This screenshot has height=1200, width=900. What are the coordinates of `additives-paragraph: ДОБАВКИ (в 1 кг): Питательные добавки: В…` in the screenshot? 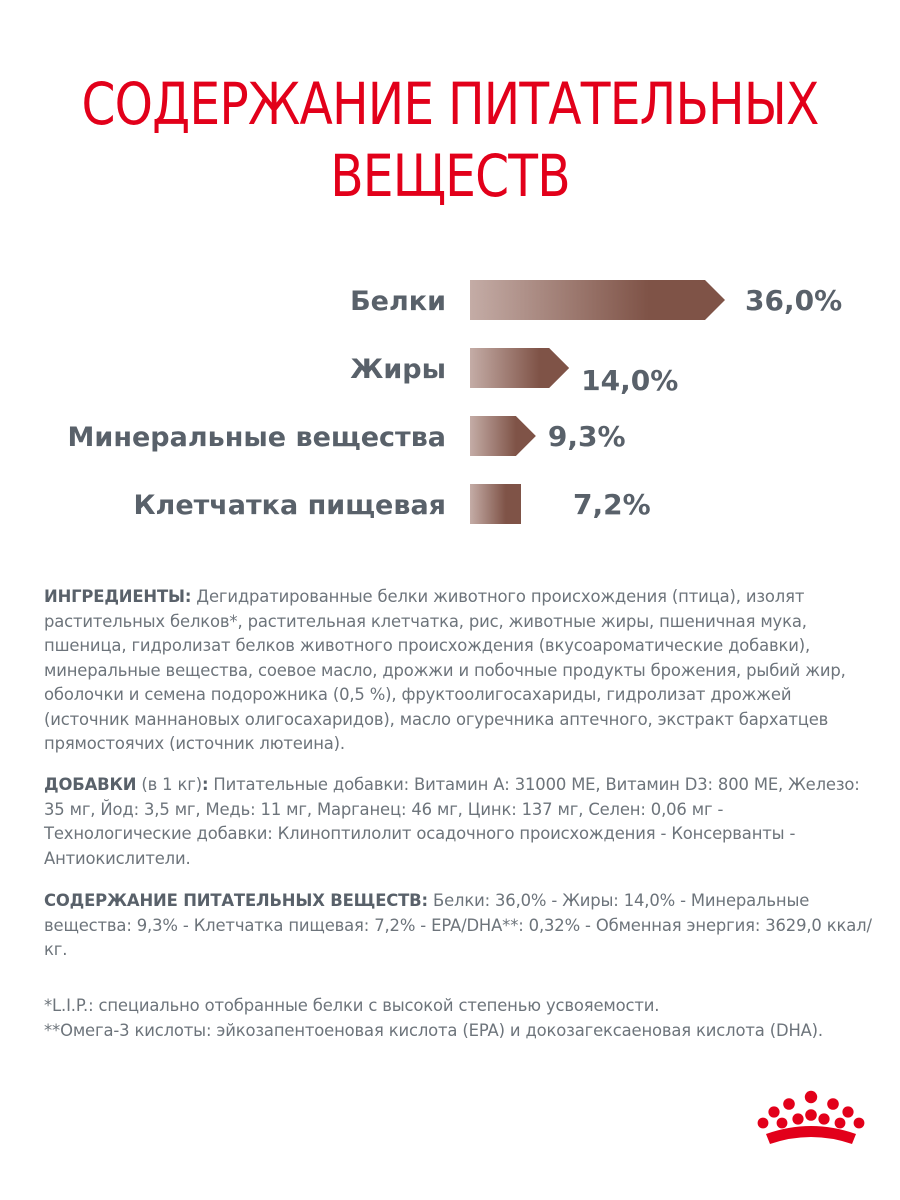 It's located at (459, 822).